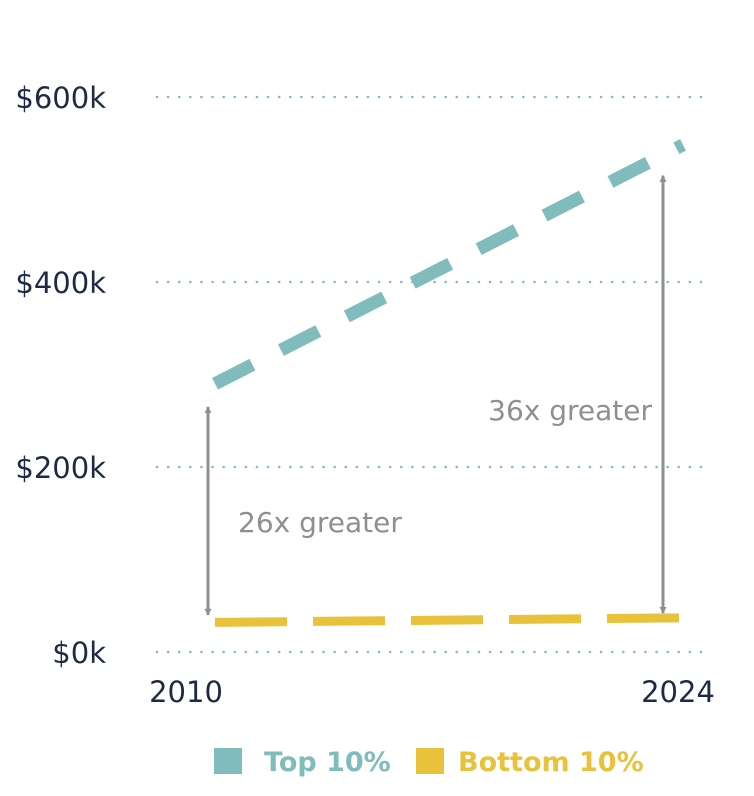 This screenshot has width=754, height=796. I want to click on legend: Top 10% Bottom 10%, so click(429, 762).